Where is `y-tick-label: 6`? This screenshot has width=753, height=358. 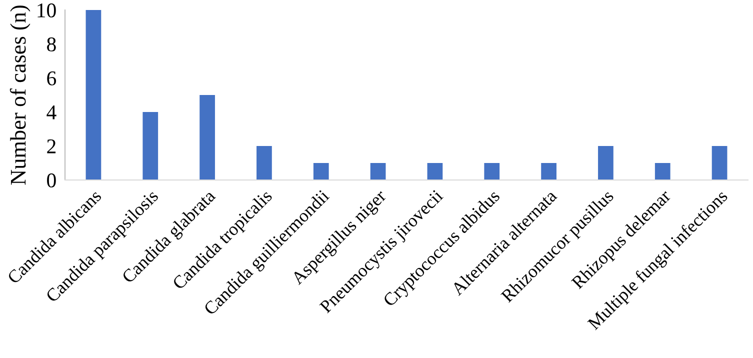 y-tick-label: 6 is located at coordinates (51, 78).